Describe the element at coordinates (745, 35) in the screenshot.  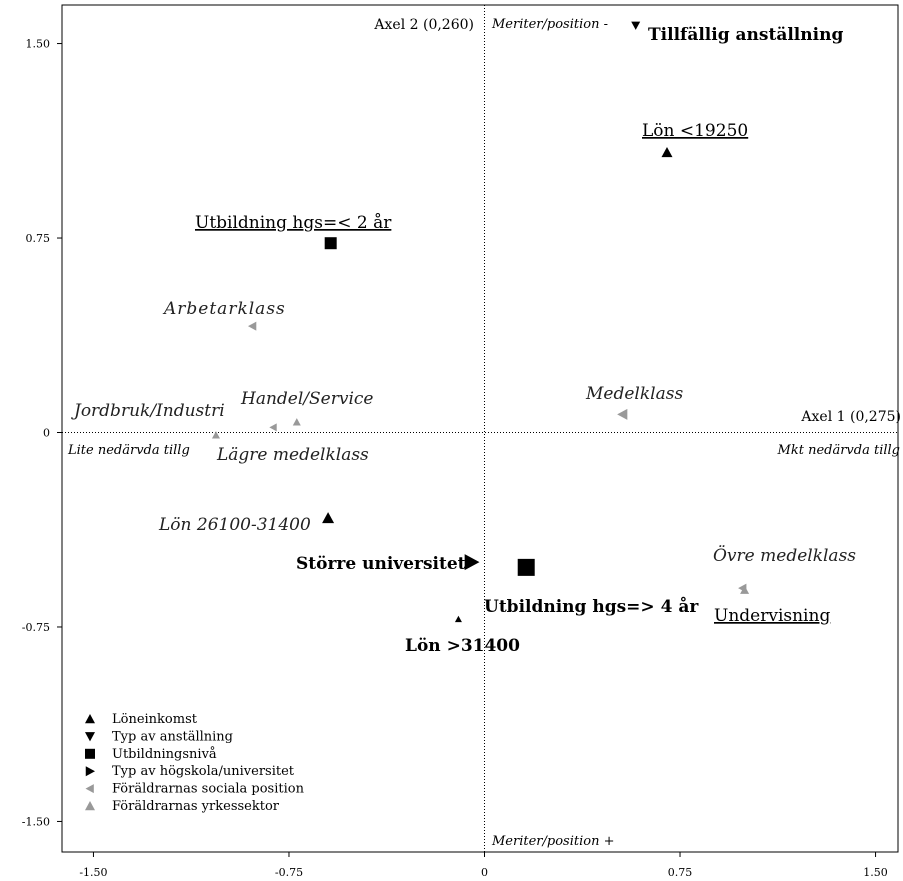
I see `point-label-tillfallig: Tillfällig anställning` at that location.